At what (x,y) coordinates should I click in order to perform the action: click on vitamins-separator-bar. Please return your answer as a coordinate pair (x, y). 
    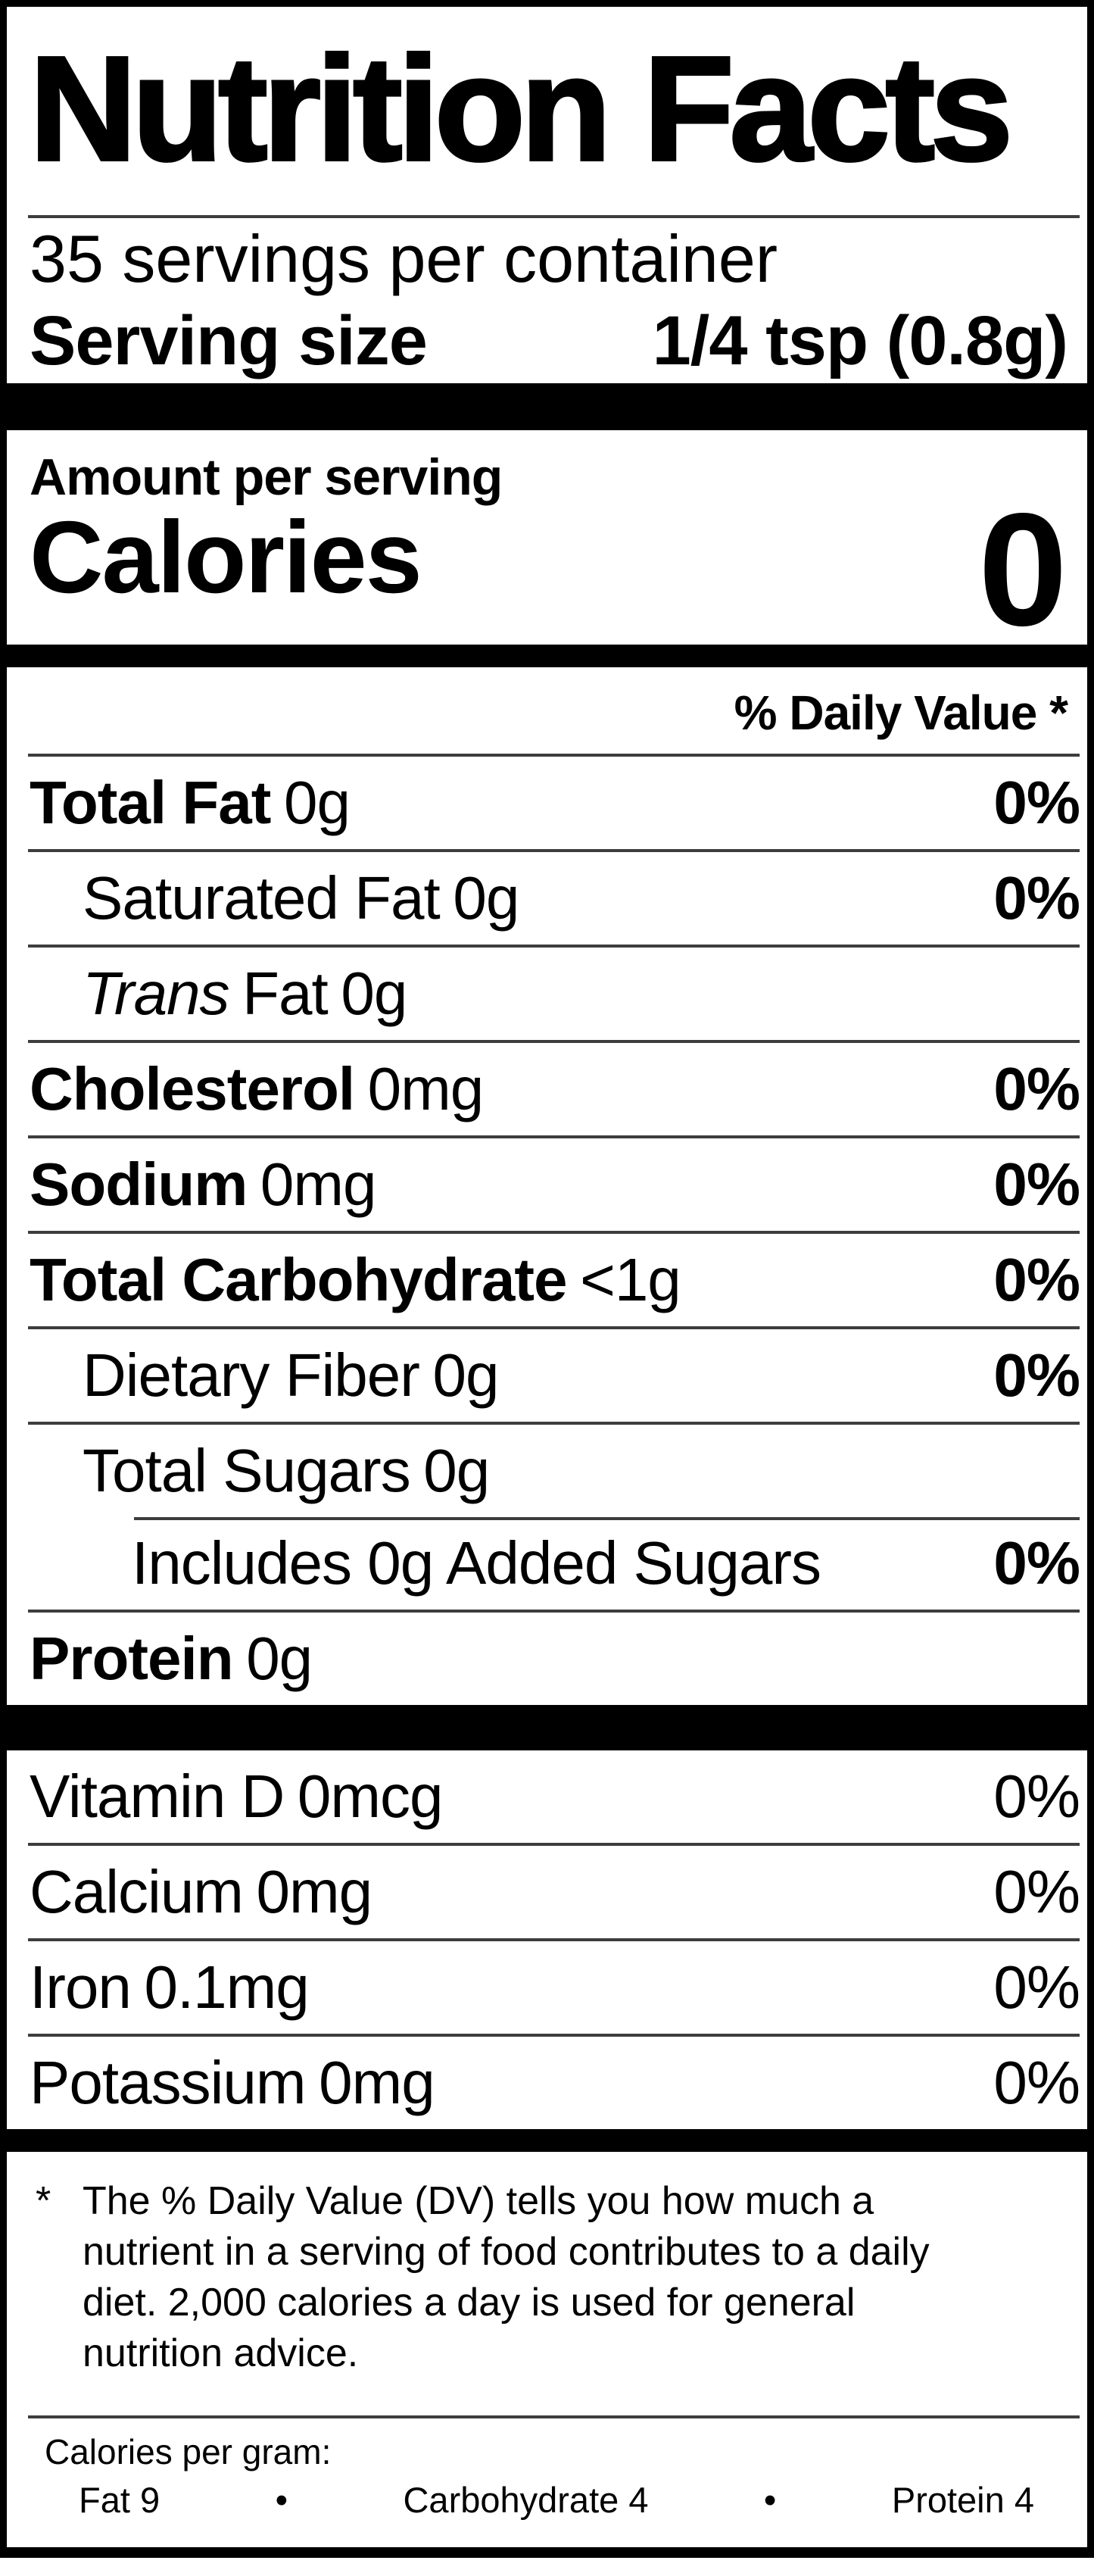
    Looking at the image, I should click on (547, 2141).